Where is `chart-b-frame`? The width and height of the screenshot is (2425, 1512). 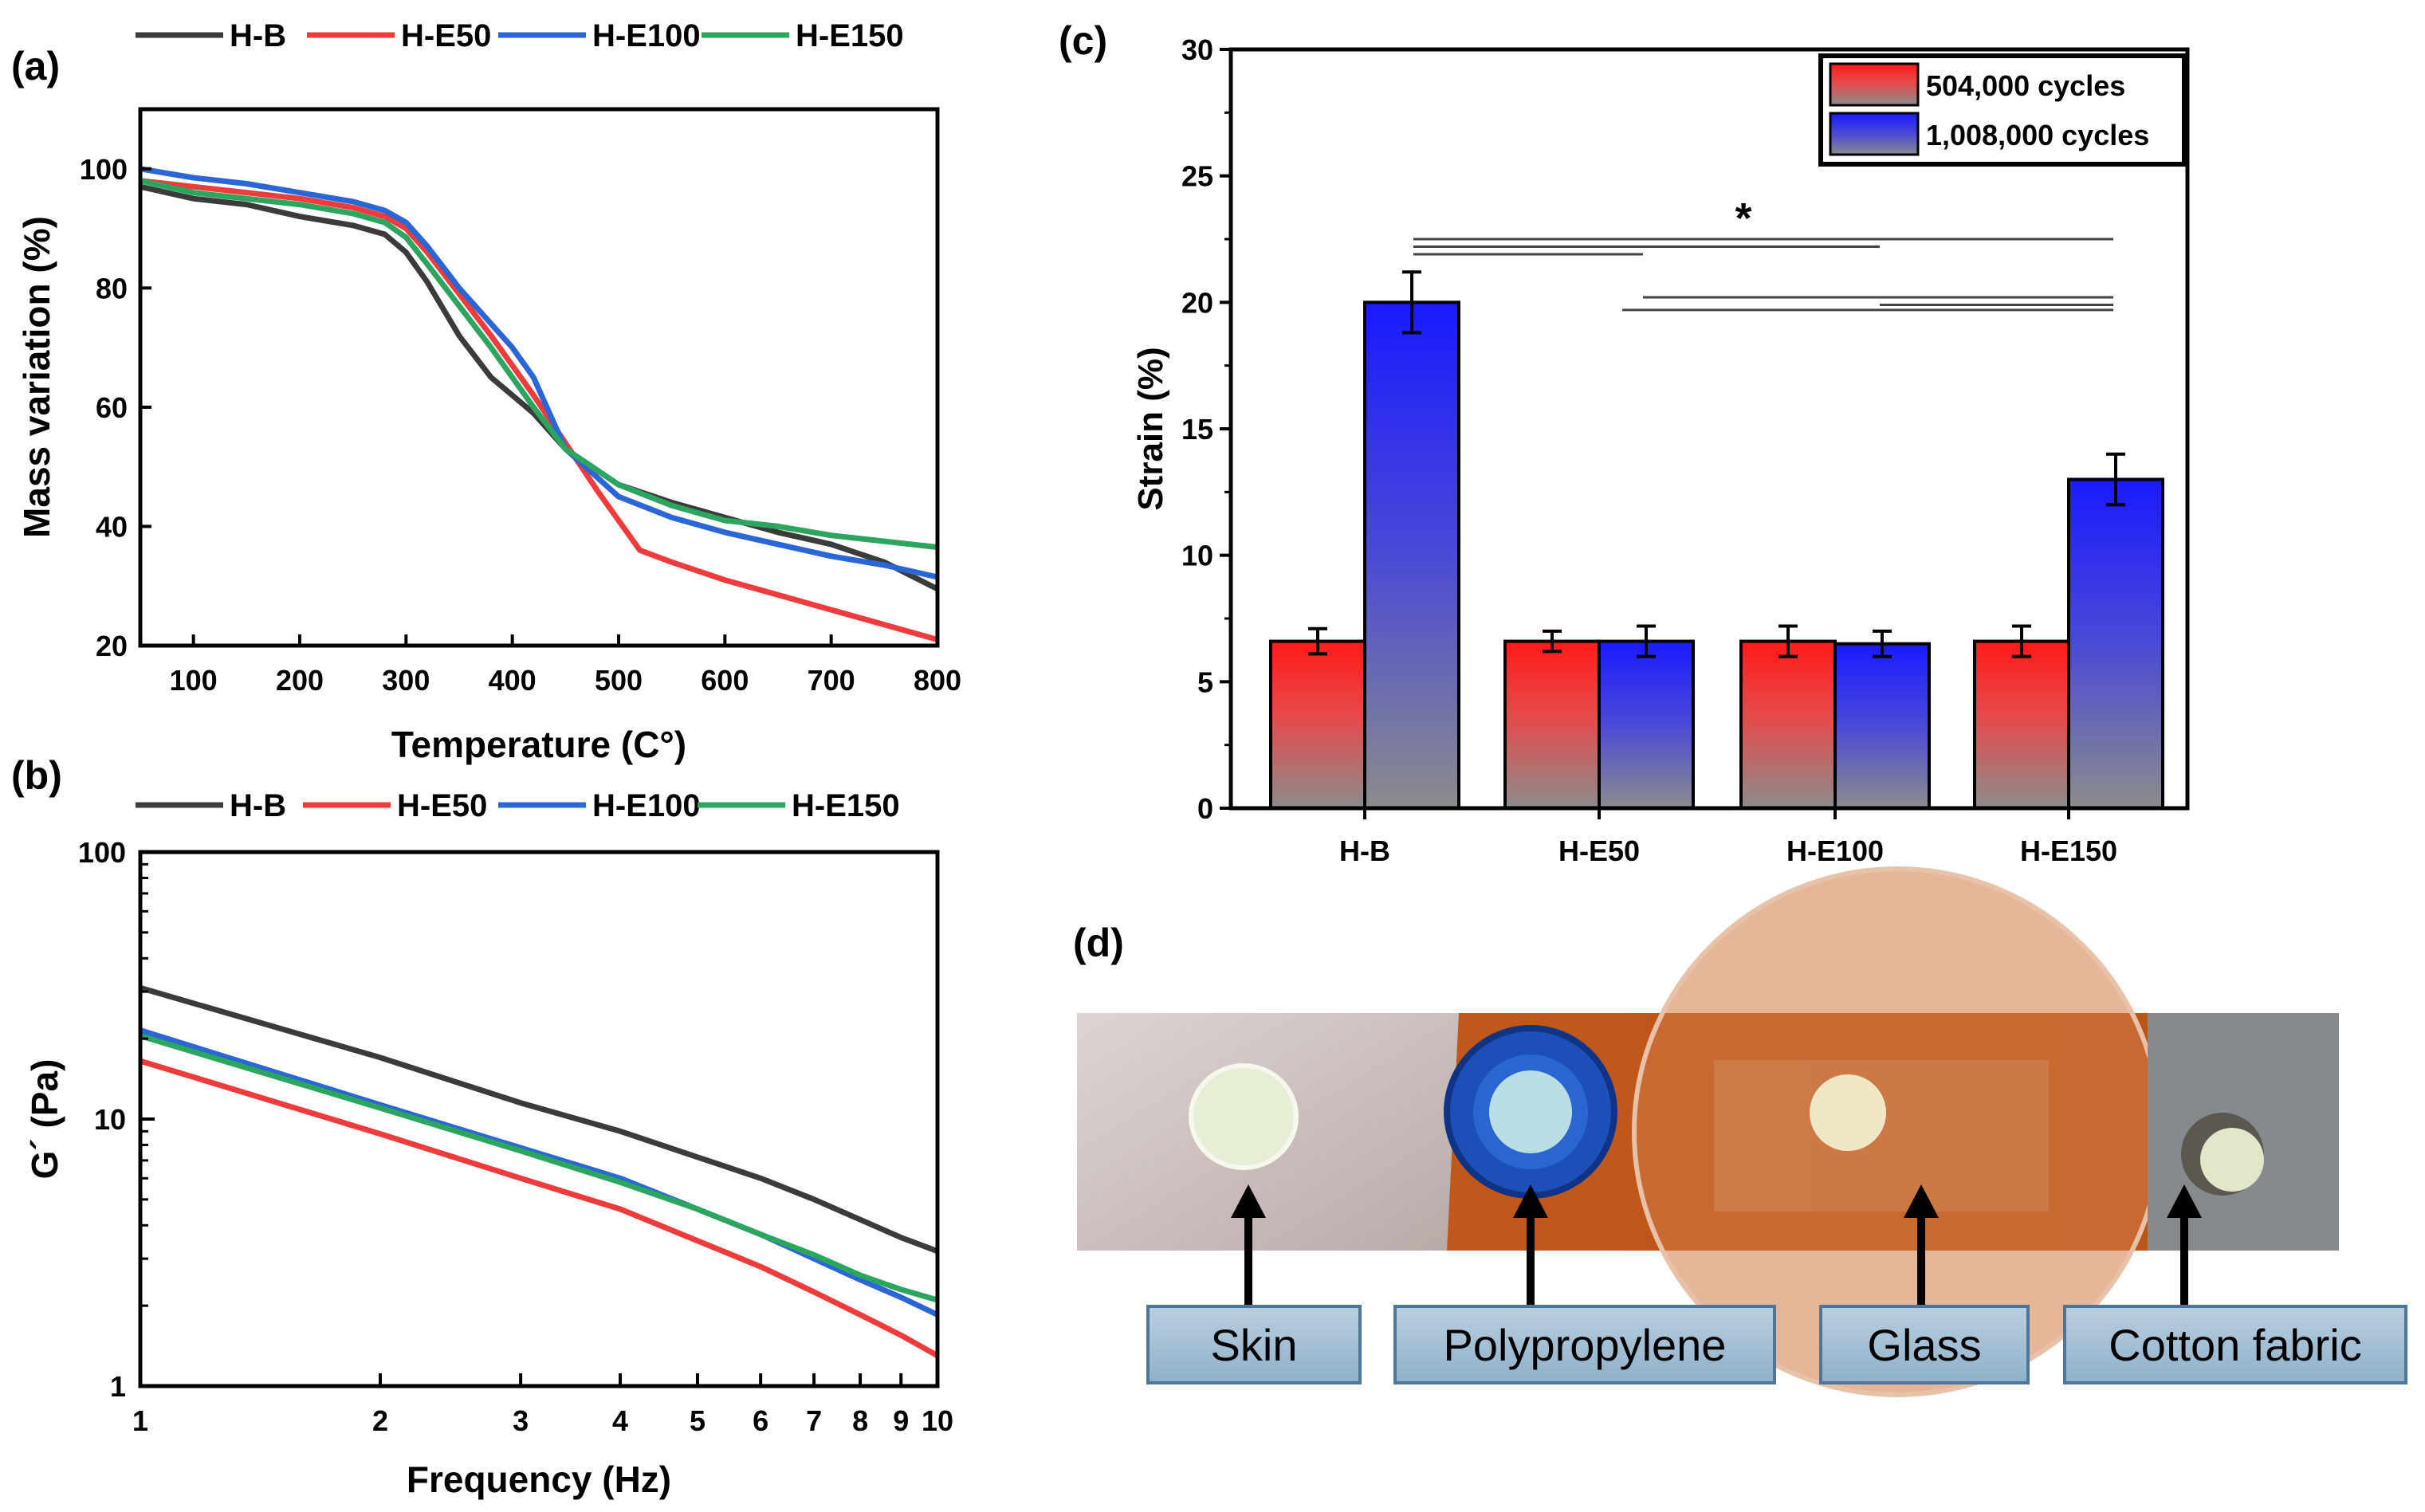
chart-b-frame is located at coordinates (539, 1119).